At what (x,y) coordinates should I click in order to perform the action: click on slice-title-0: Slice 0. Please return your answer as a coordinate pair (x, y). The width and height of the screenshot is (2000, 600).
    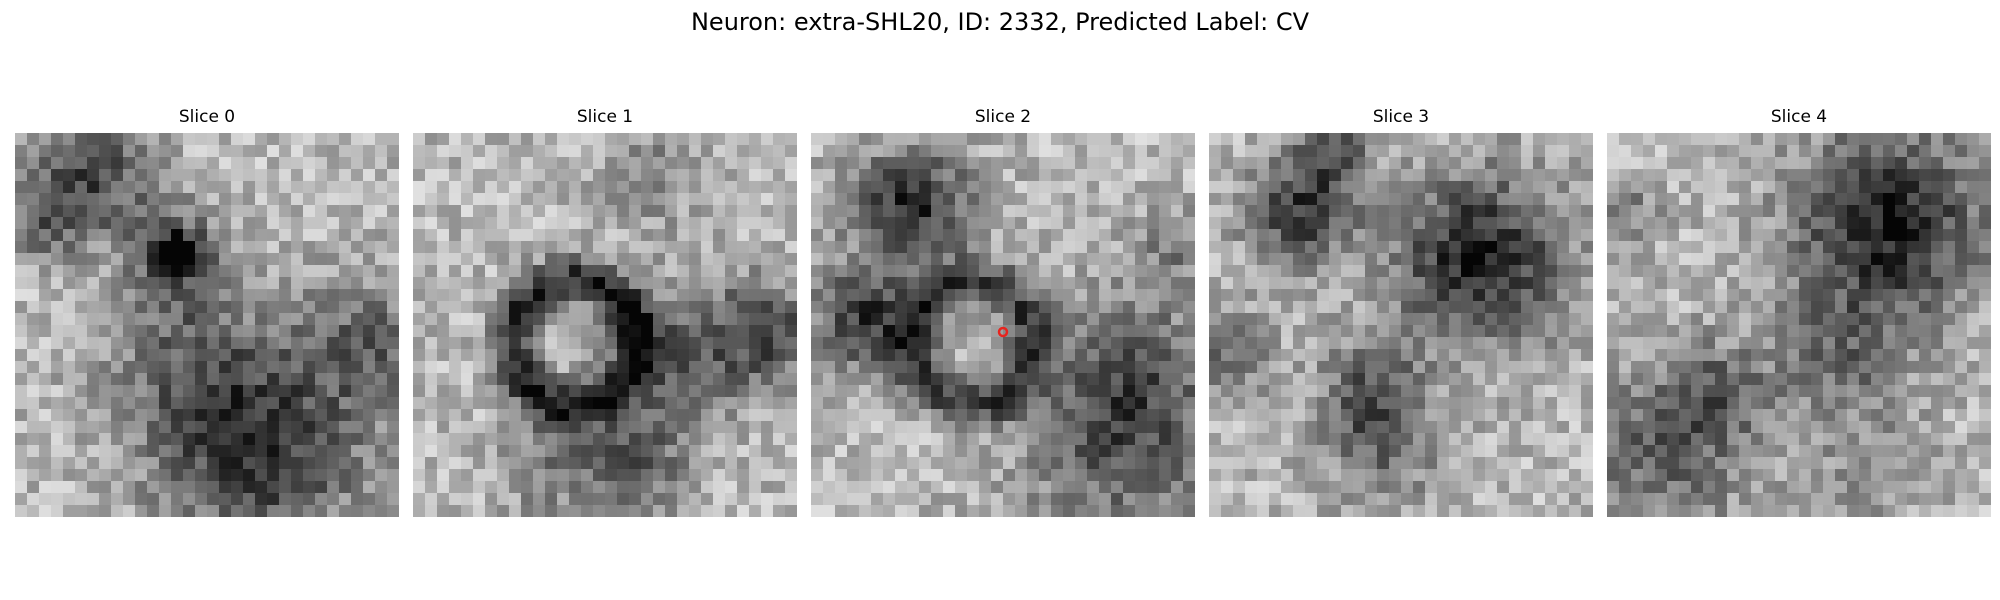
    Looking at the image, I should click on (207, 117).